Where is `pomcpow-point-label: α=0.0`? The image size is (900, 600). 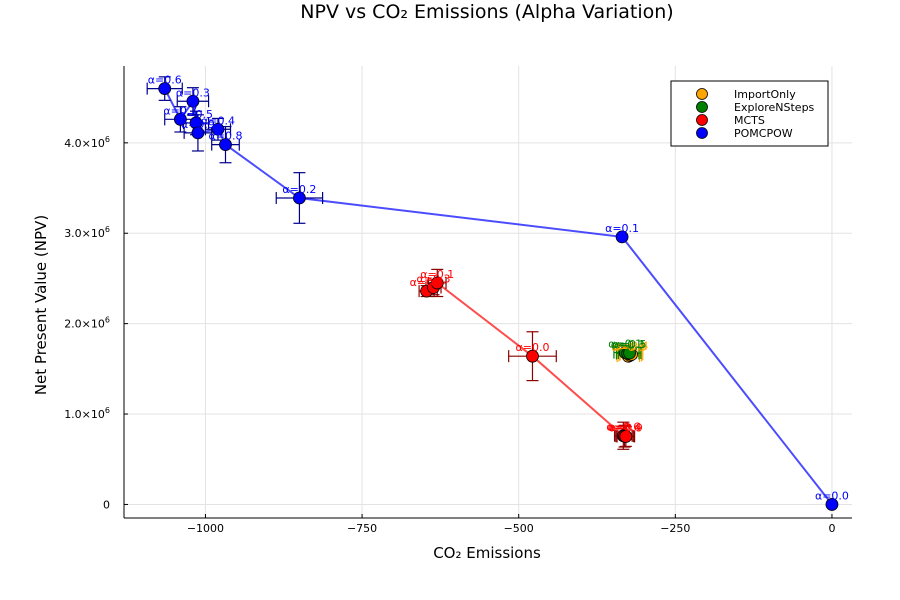
pomcpow-point-label: α=0.0 is located at coordinates (832, 495).